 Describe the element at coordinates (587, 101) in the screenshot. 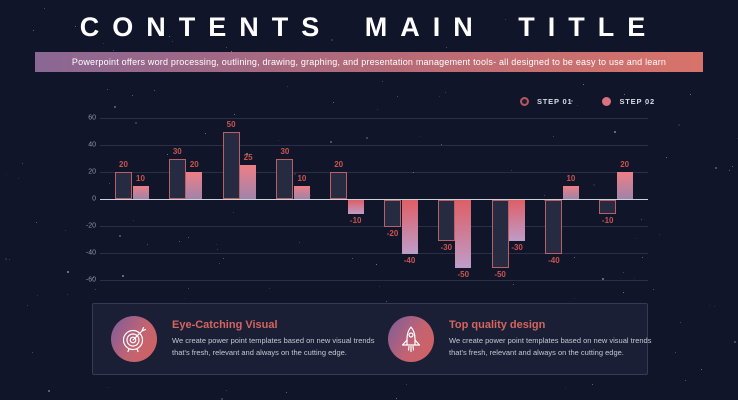

I see `chart-legend: STEP 01 STEP 02` at that location.